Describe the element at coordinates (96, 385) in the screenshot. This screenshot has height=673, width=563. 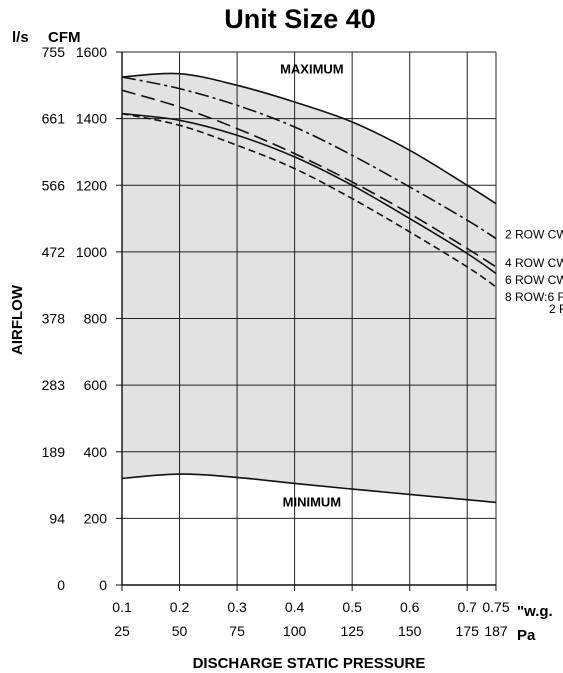
I see `y-tick-label-cfm: 600` at that location.